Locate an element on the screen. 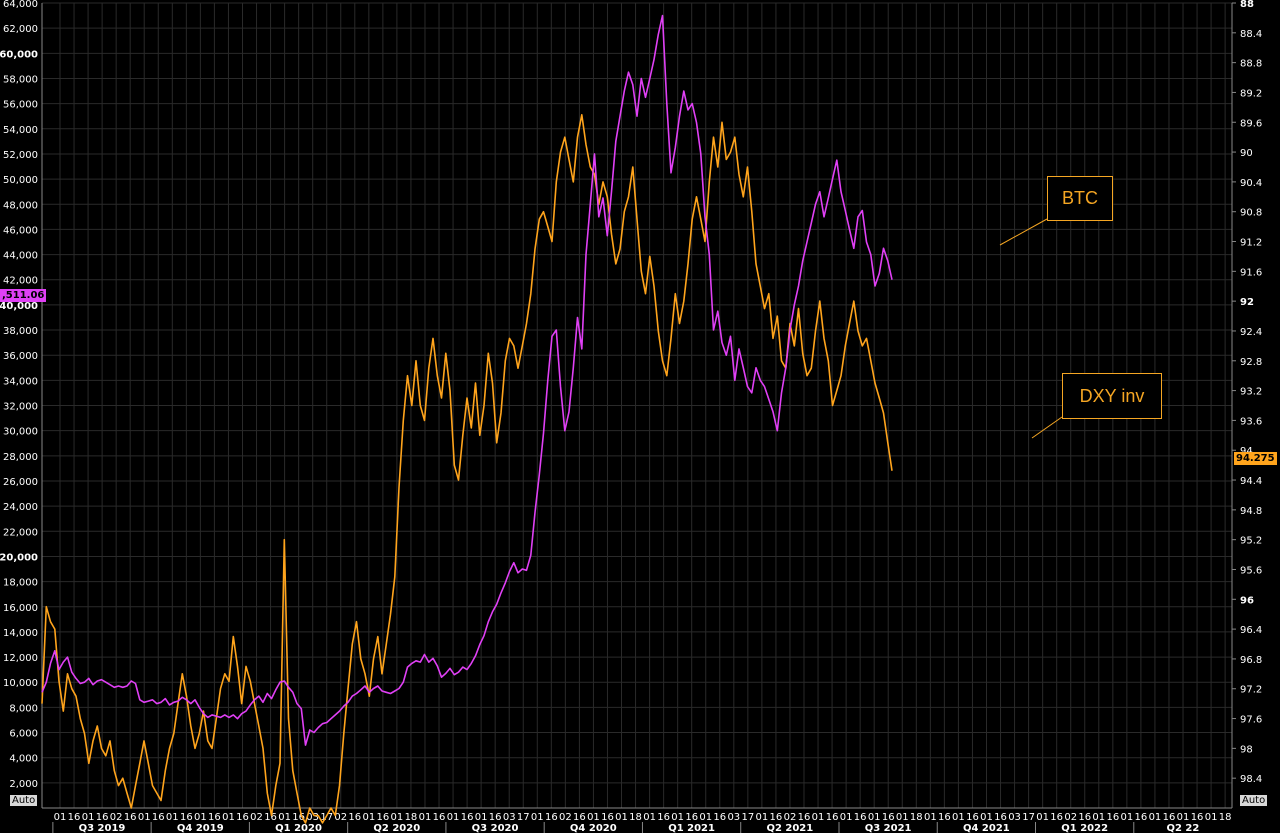 This screenshot has width=1280, height=833. x-axis-quarter-label: Q3 2020 is located at coordinates (495, 828).